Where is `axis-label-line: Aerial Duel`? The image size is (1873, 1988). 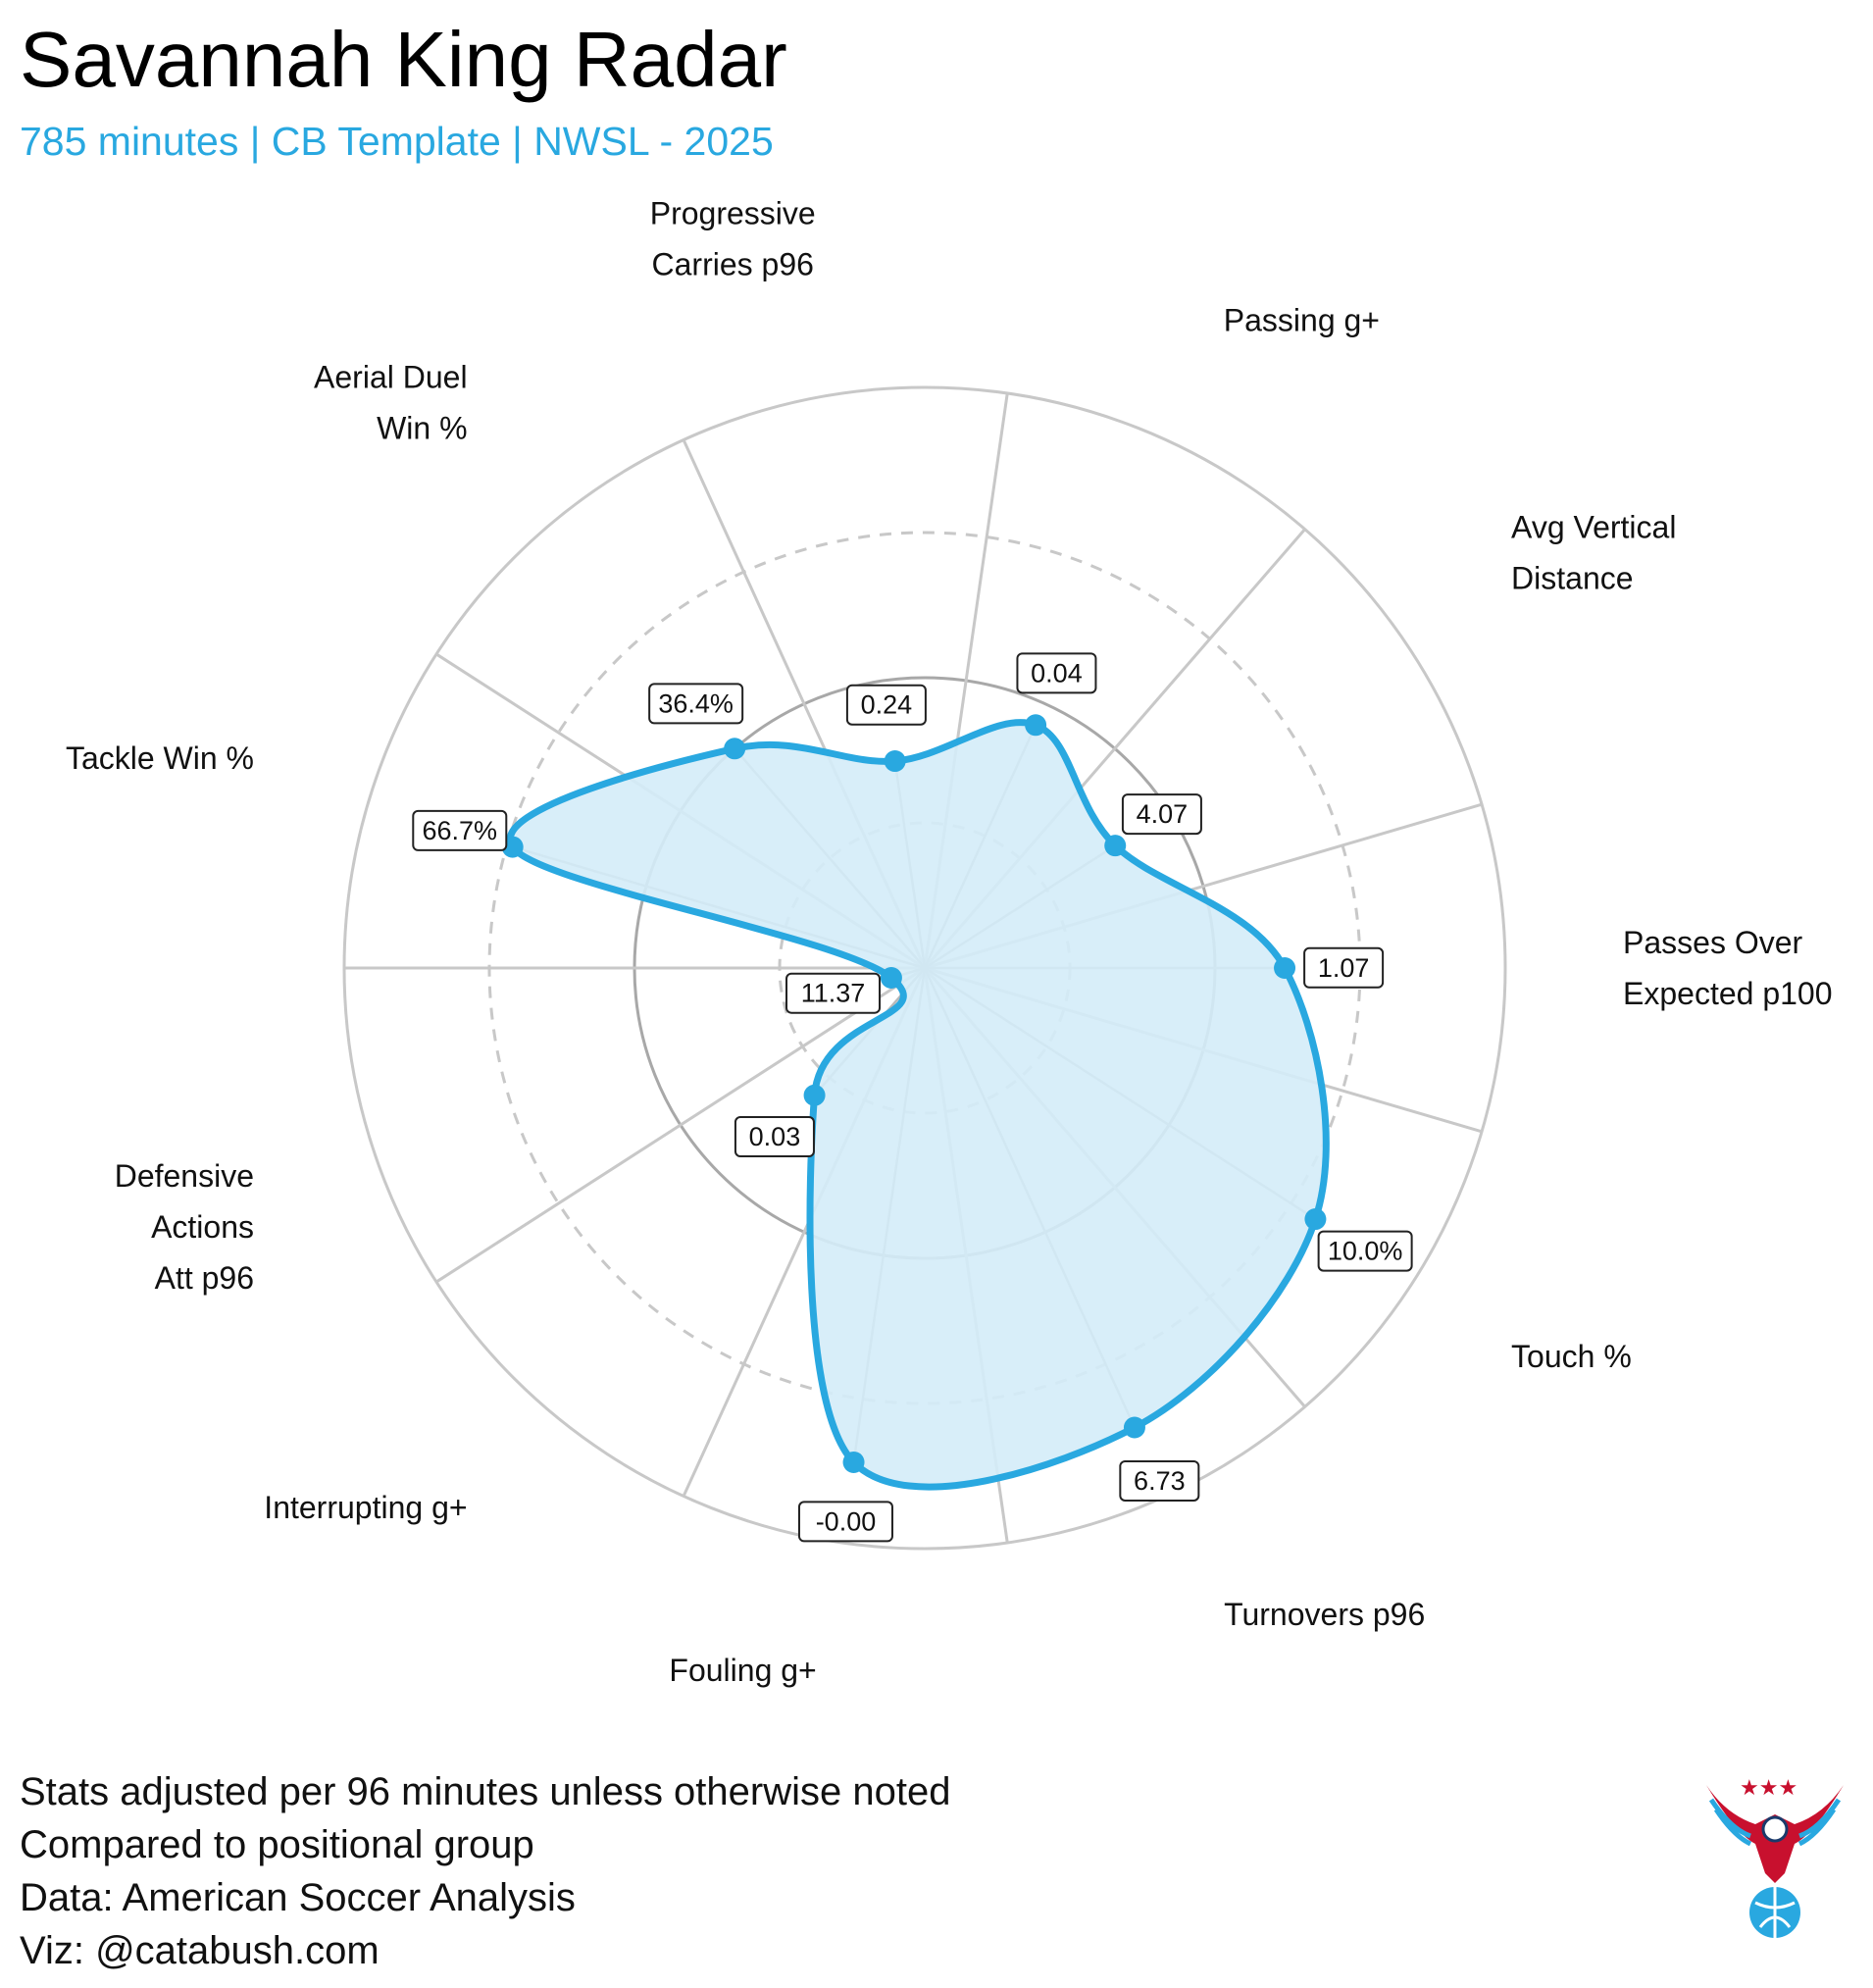 axis-label-line: Aerial Duel is located at coordinates (391, 377).